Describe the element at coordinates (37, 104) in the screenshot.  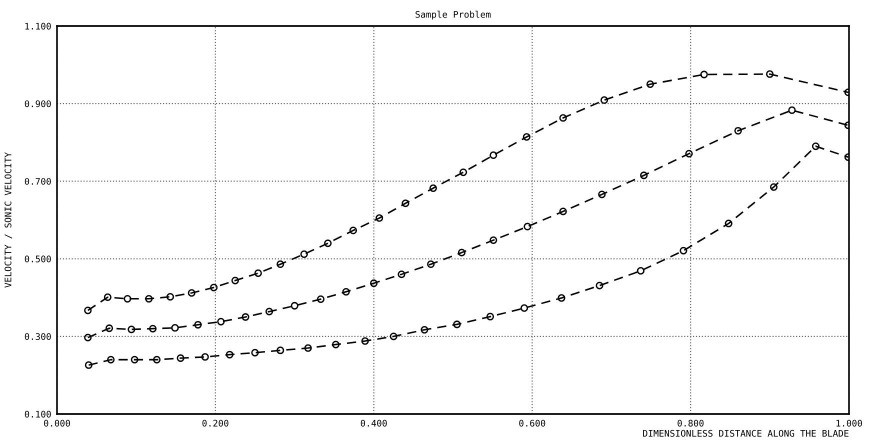
I see `y-tick-label: 0.900` at that location.